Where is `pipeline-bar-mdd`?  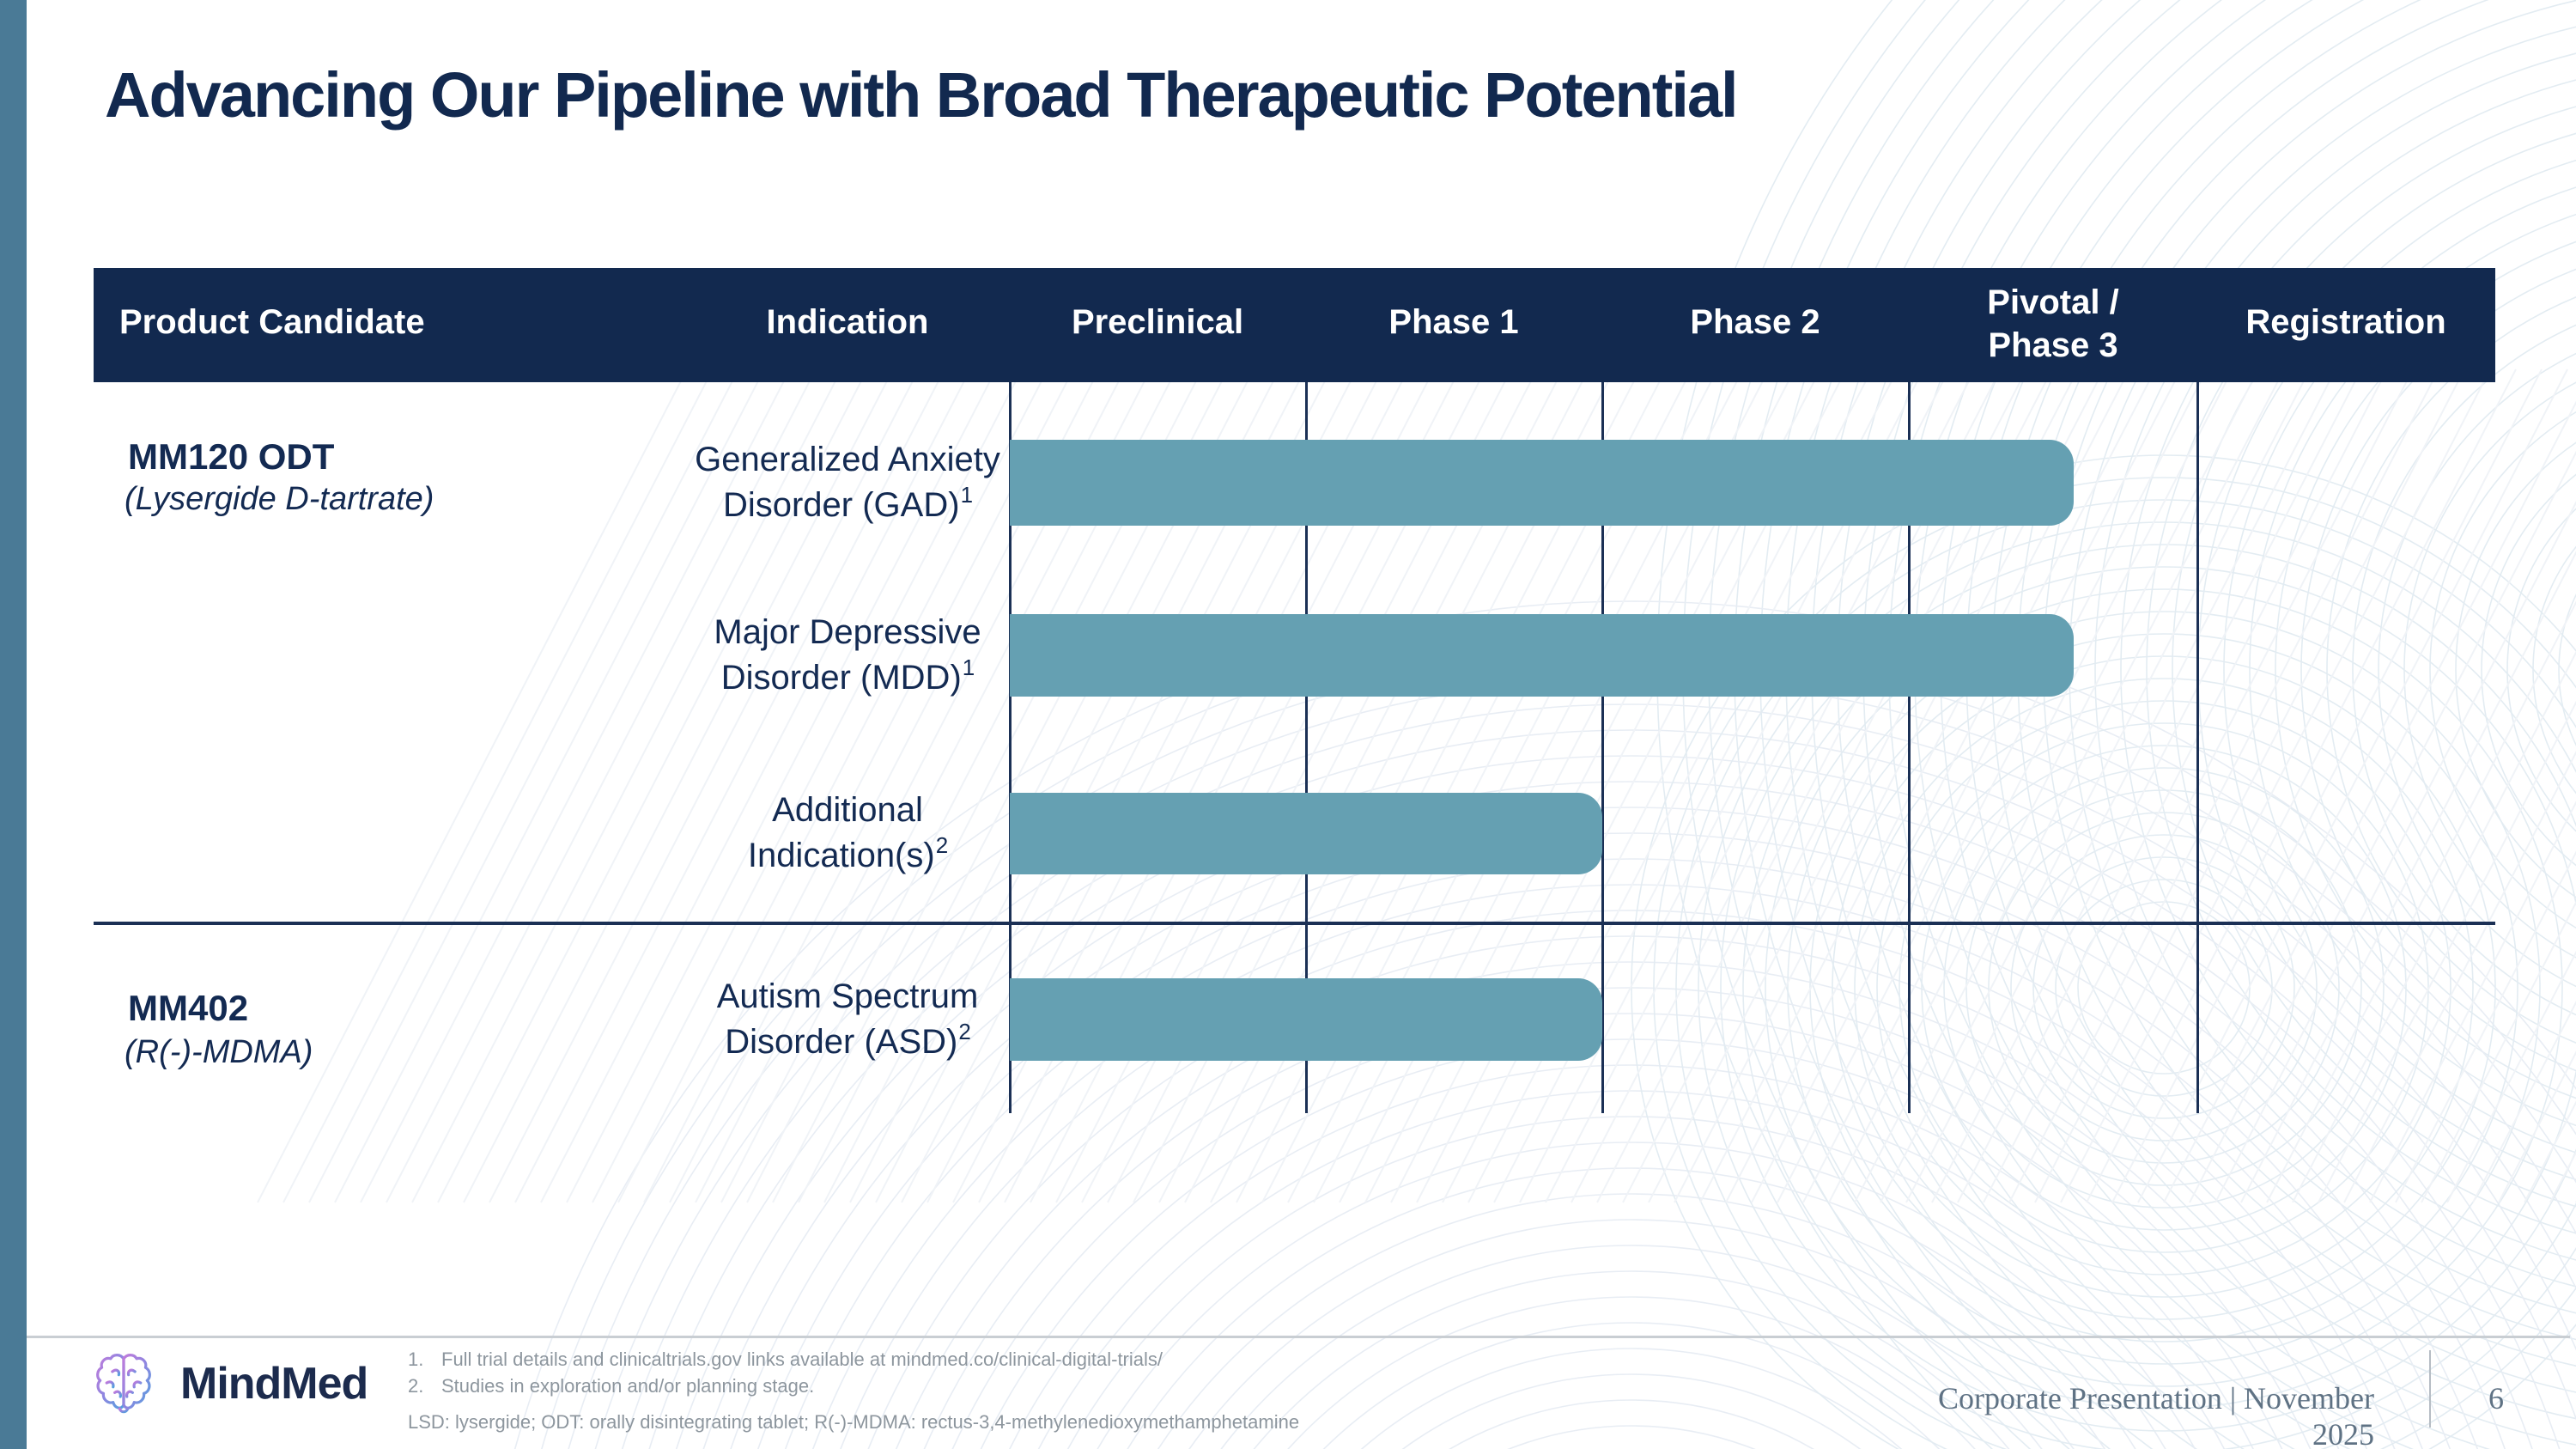
pipeline-bar-mdd is located at coordinates (1542, 655).